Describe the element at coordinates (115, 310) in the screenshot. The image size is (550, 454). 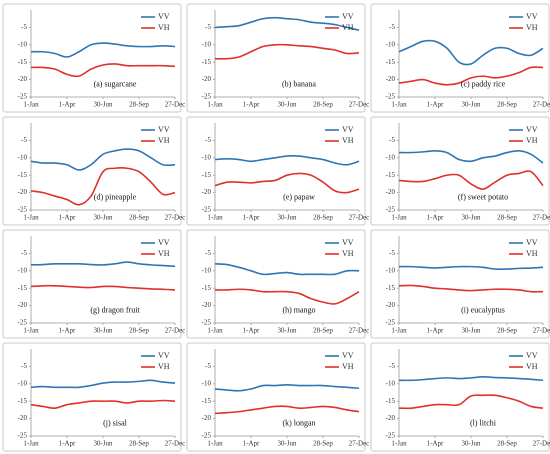
I see `chart-title: (g) dragon fruit` at that location.